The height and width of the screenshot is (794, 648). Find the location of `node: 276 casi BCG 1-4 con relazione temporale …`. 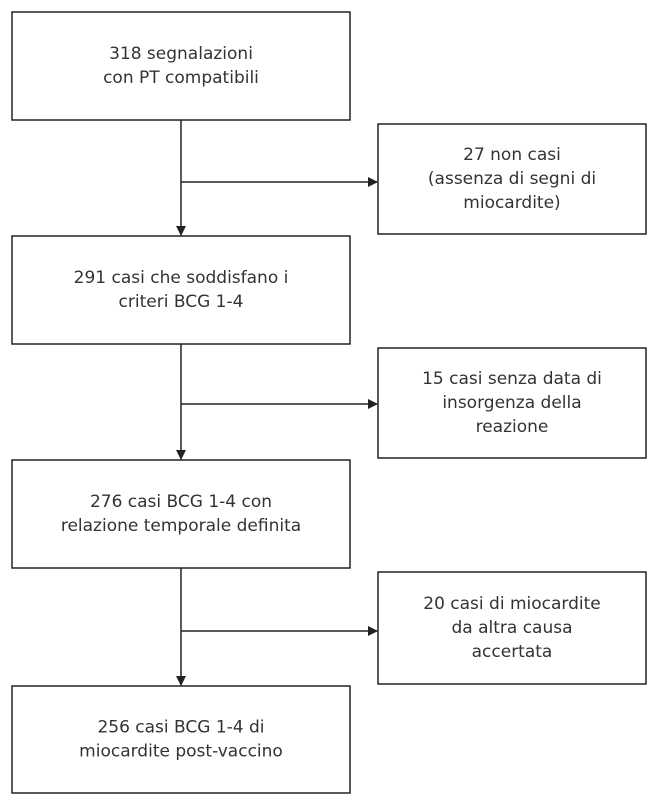

node: 276 casi BCG 1-4 con relazione temporale … is located at coordinates (181, 514).